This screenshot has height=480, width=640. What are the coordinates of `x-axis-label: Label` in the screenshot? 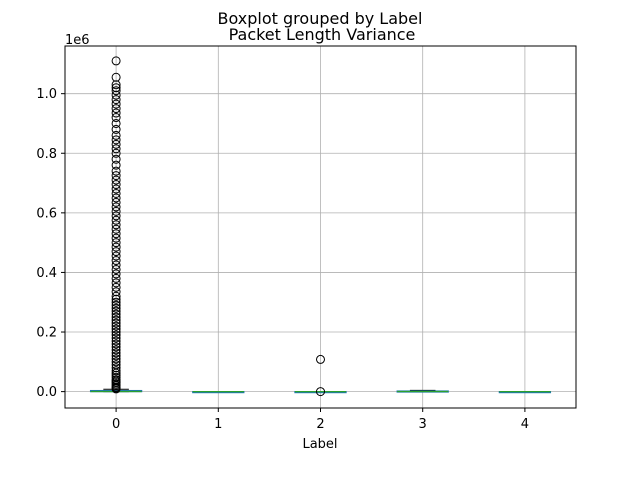 It's located at (319, 444).